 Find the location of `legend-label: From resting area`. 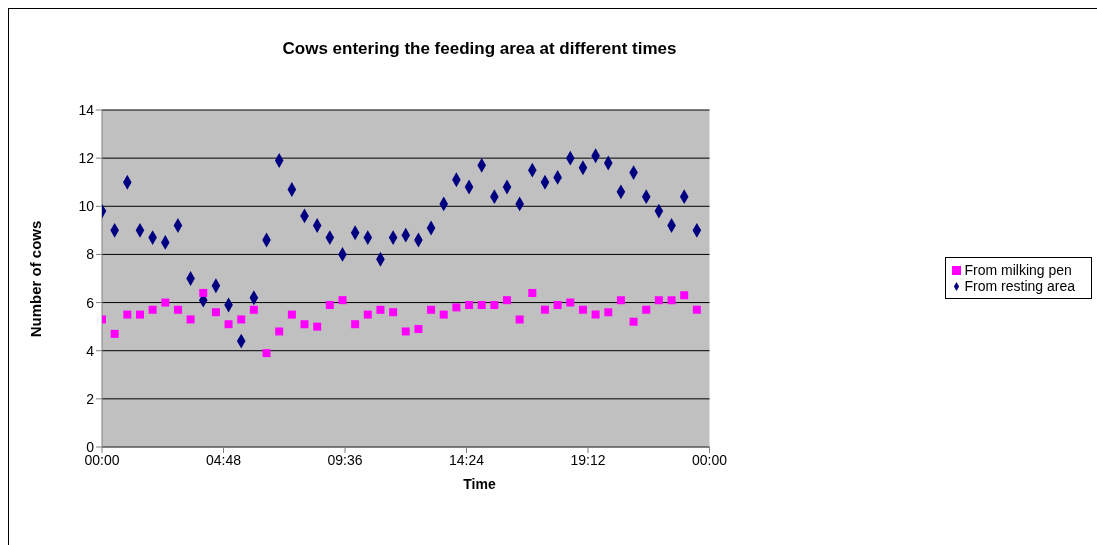

legend-label: From resting area is located at coordinates (1019, 285).